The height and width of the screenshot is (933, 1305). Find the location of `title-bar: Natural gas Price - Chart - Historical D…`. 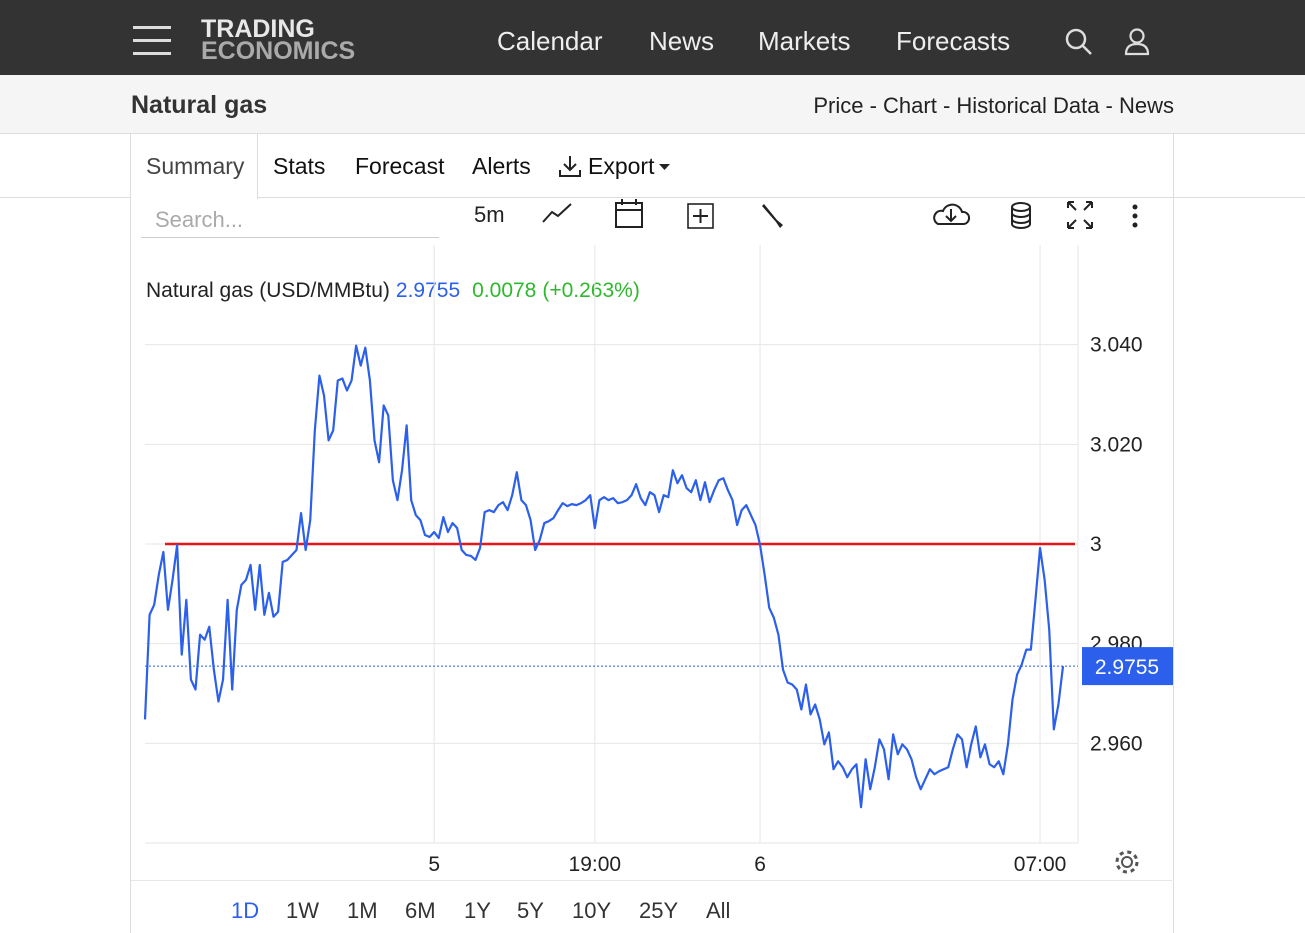

title-bar: Natural gas Price - Chart - Historical D… is located at coordinates (652, 104).